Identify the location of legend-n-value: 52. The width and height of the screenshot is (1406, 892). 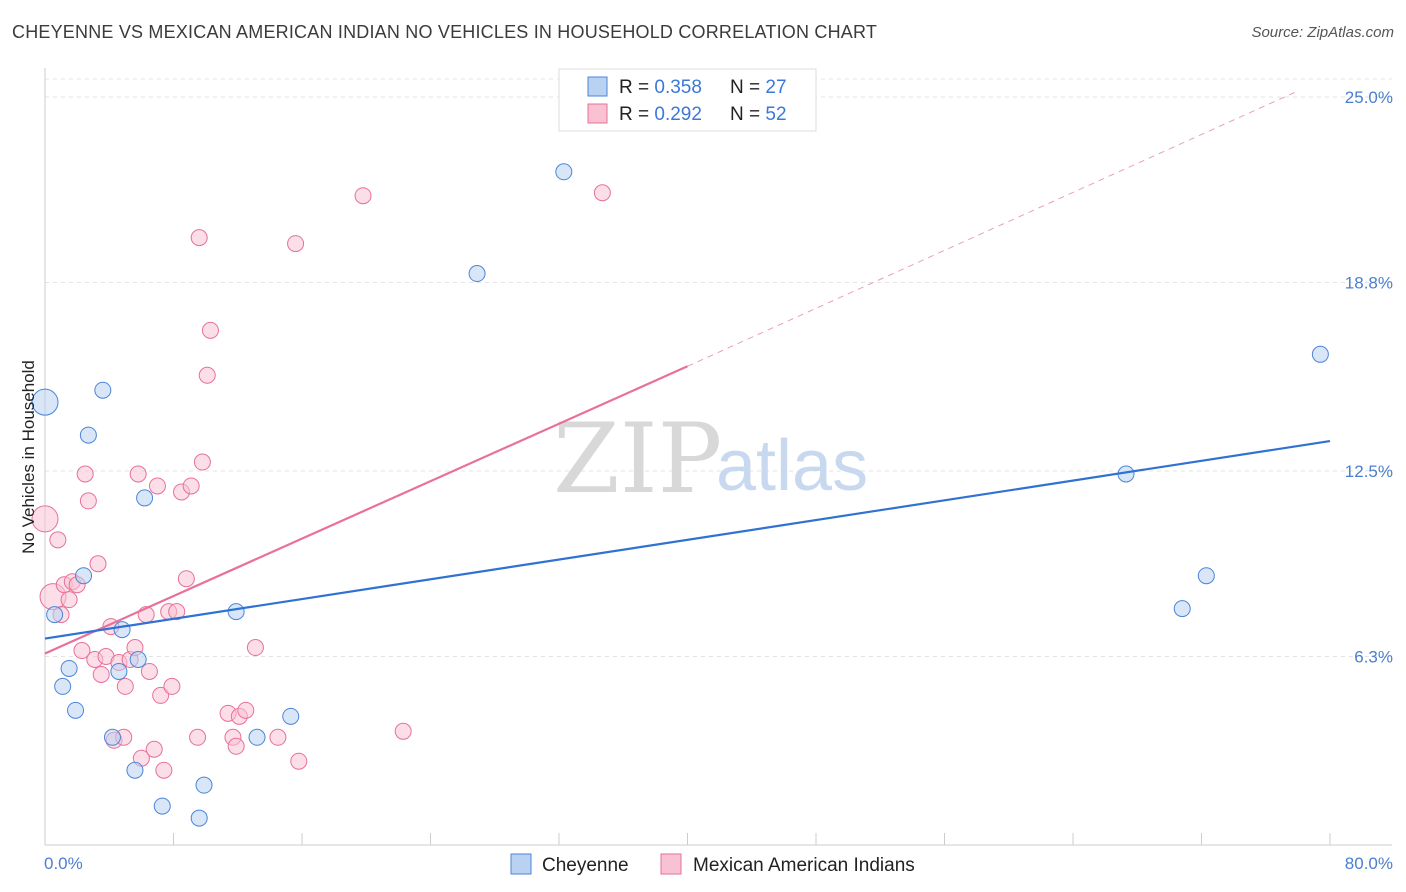
(775, 114).